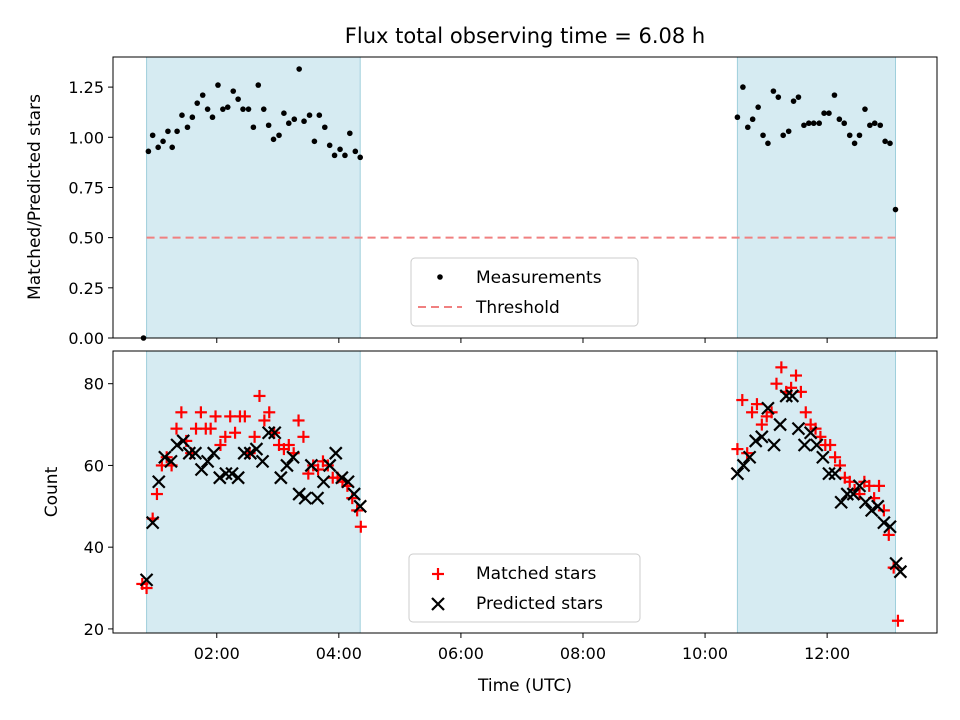  Describe the element at coordinates (522, 340) in the screenshot. I see `top-xticks` at that location.